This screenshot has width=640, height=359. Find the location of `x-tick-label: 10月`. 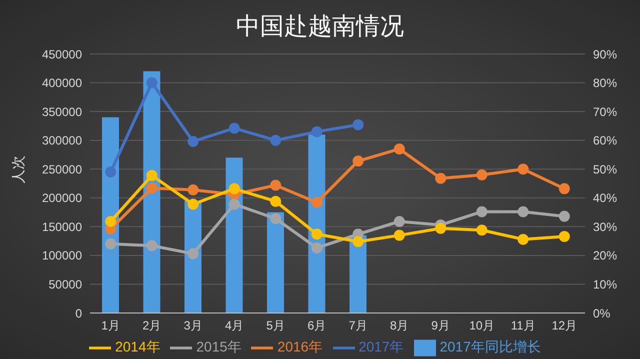

x-tick-label: 10月 is located at coordinates (482, 325).